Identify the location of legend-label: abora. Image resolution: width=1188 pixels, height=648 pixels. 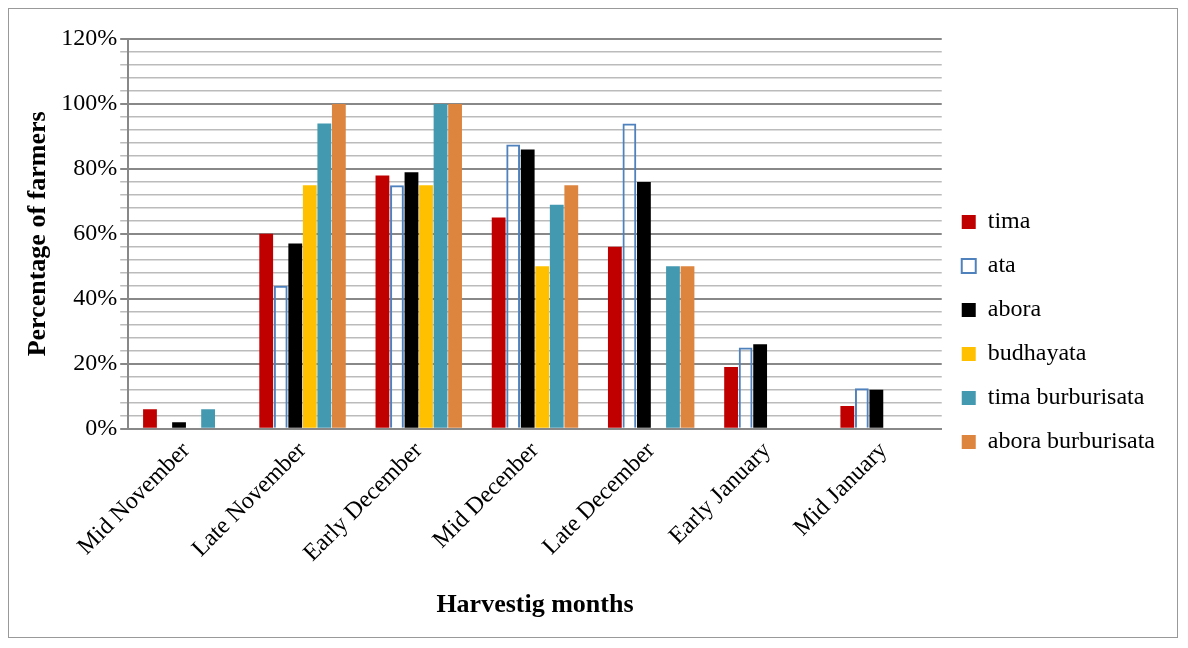
(1014, 308).